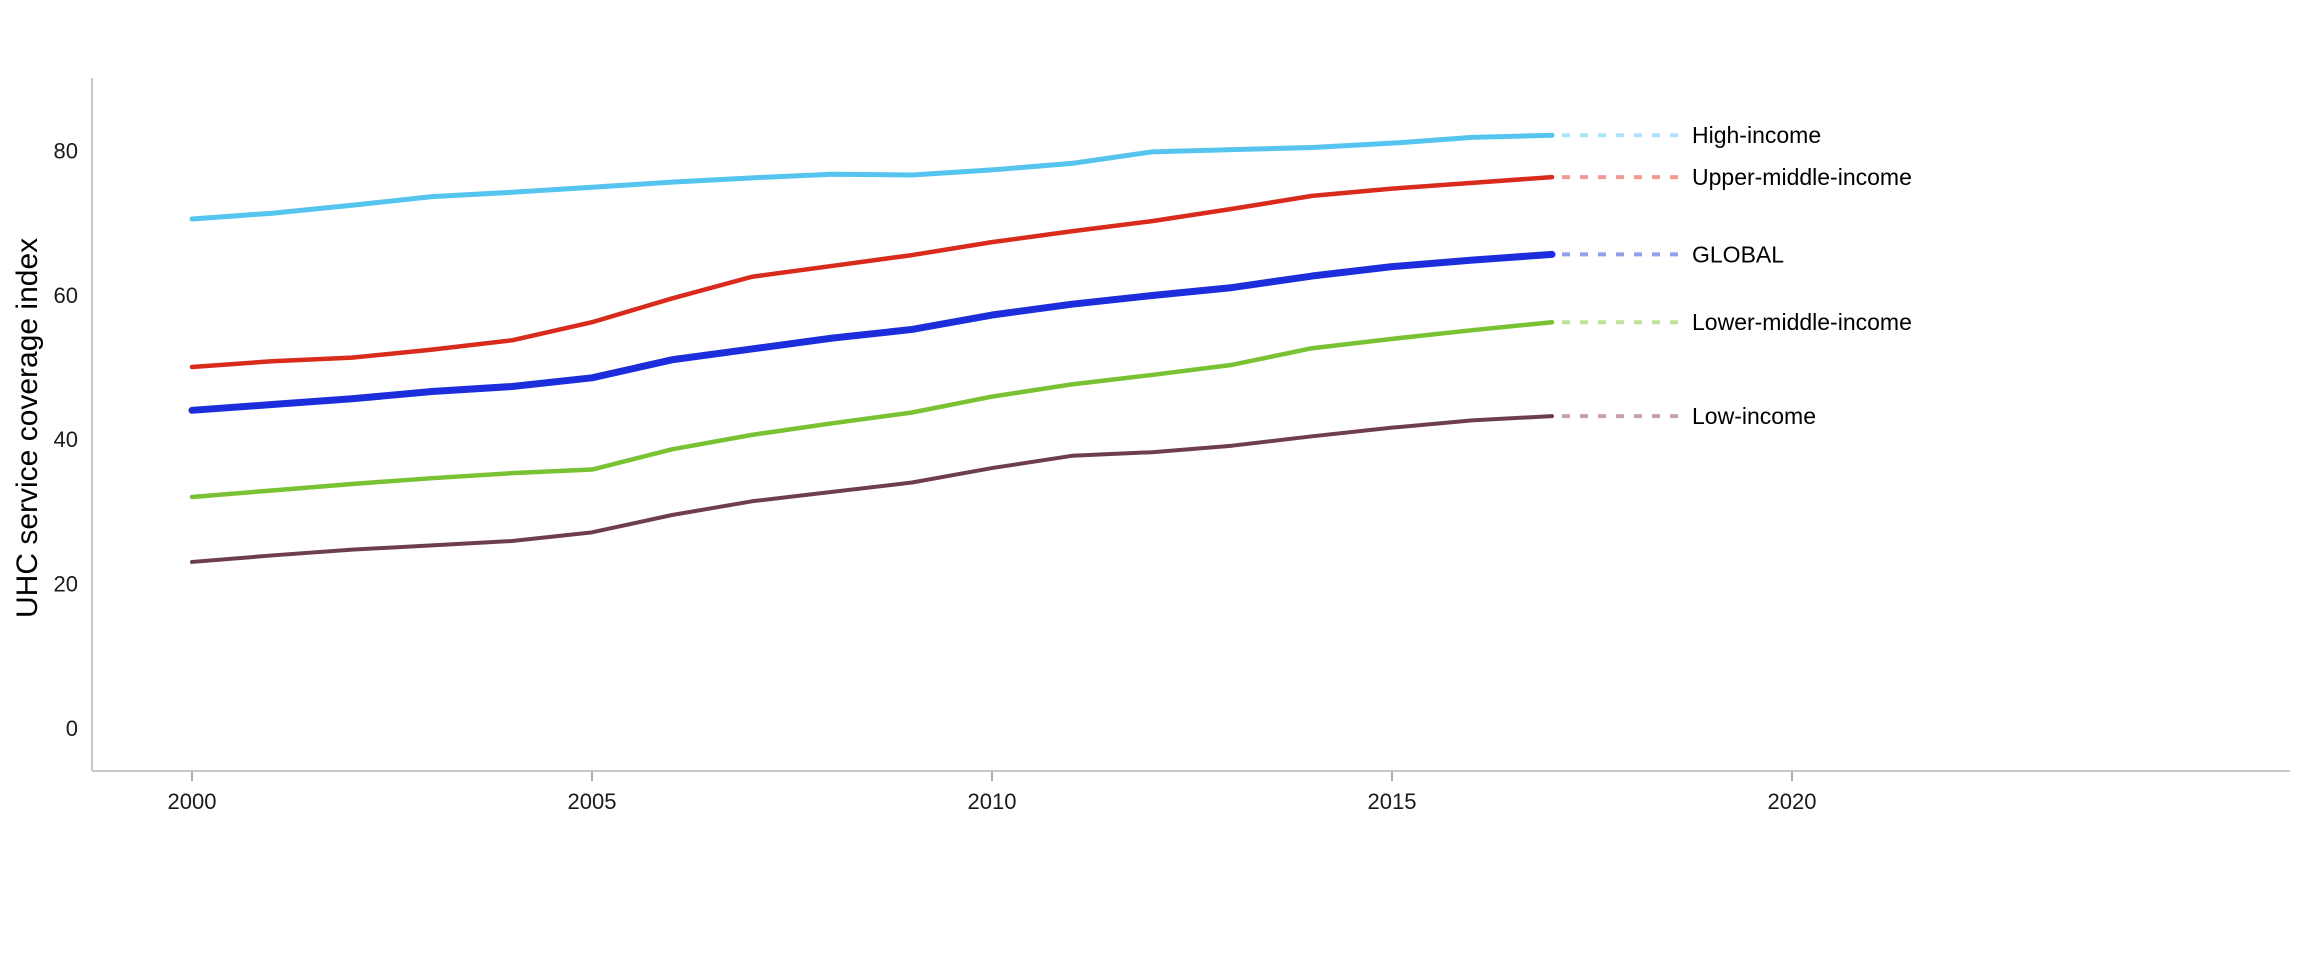 The height and width of the screenshot is (960, 2304). I want to click on series-label-lower-middle-income: Lower-middle-income, so click(1802, 322).